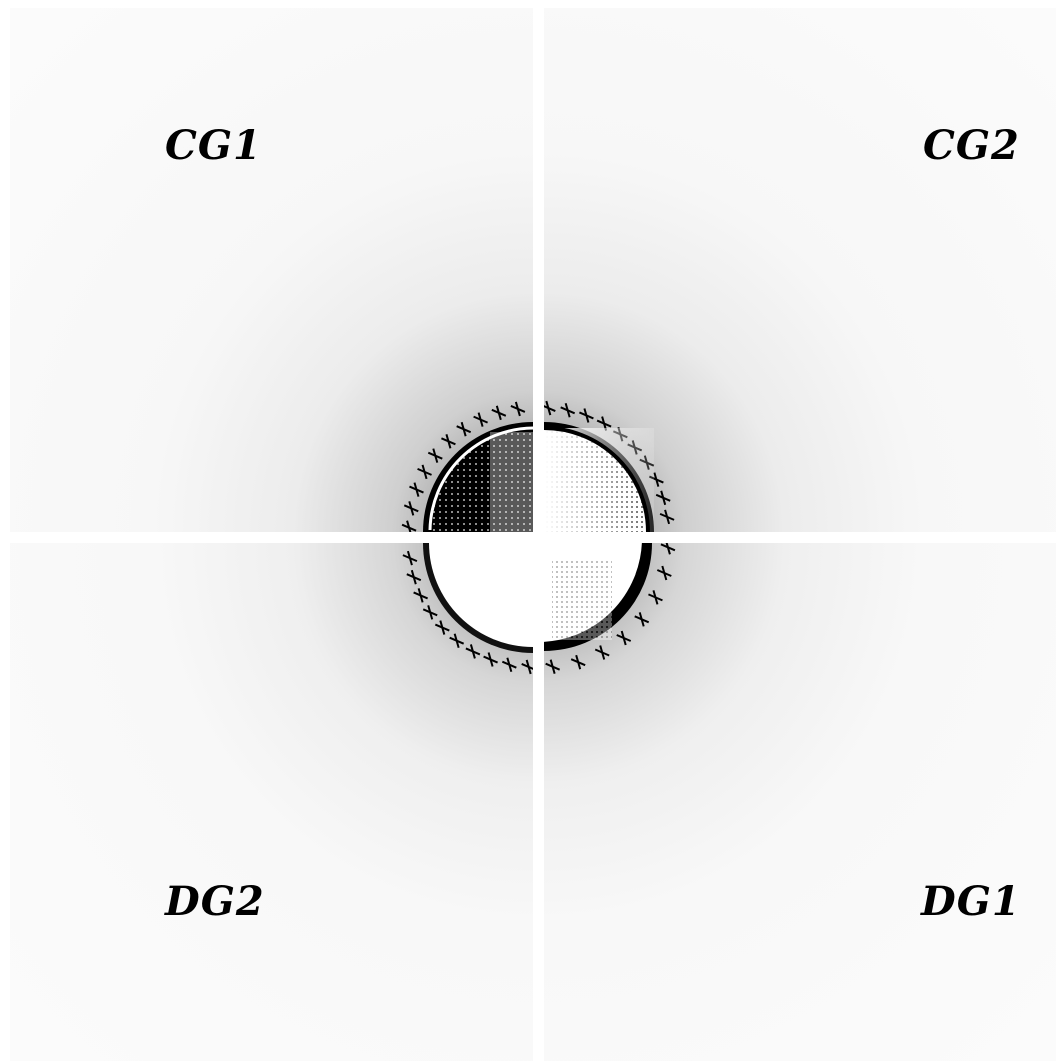 The height and width of the screenshot is (1061, 1061). I want to click on quadrant-label-cg1: CG1, so click(213, 145).